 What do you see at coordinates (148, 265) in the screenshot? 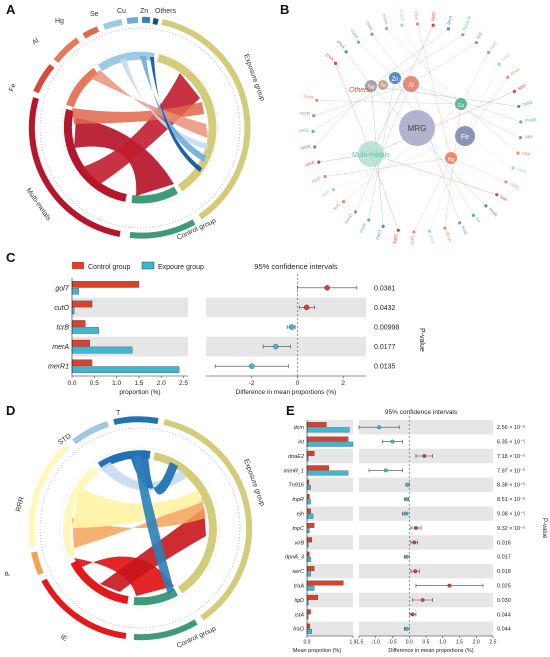
I see `legend-swatch-exposure` at bounding box center [148, 265].